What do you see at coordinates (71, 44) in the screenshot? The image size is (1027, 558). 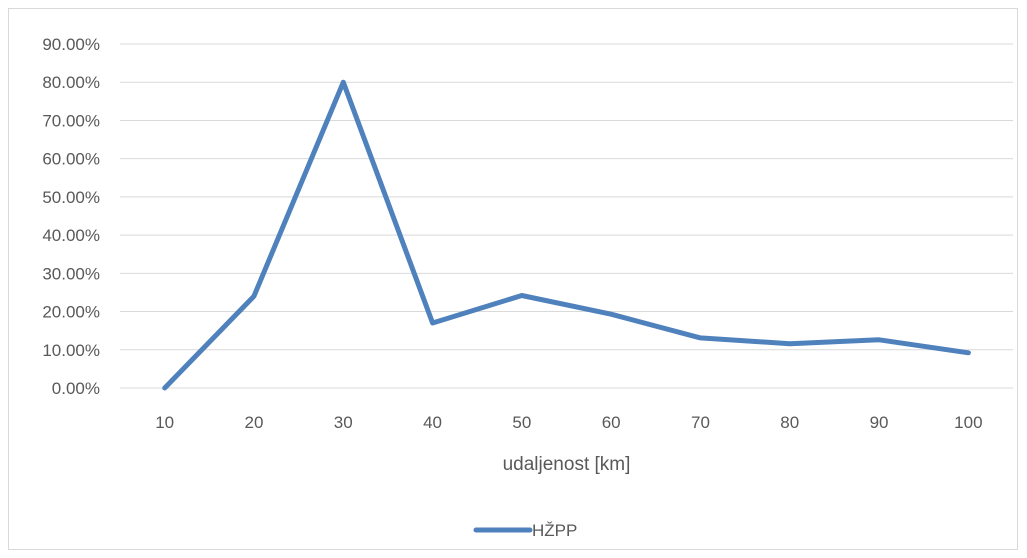 I see `y-tick-label: 90.00%` at bounding box center [71, 44].